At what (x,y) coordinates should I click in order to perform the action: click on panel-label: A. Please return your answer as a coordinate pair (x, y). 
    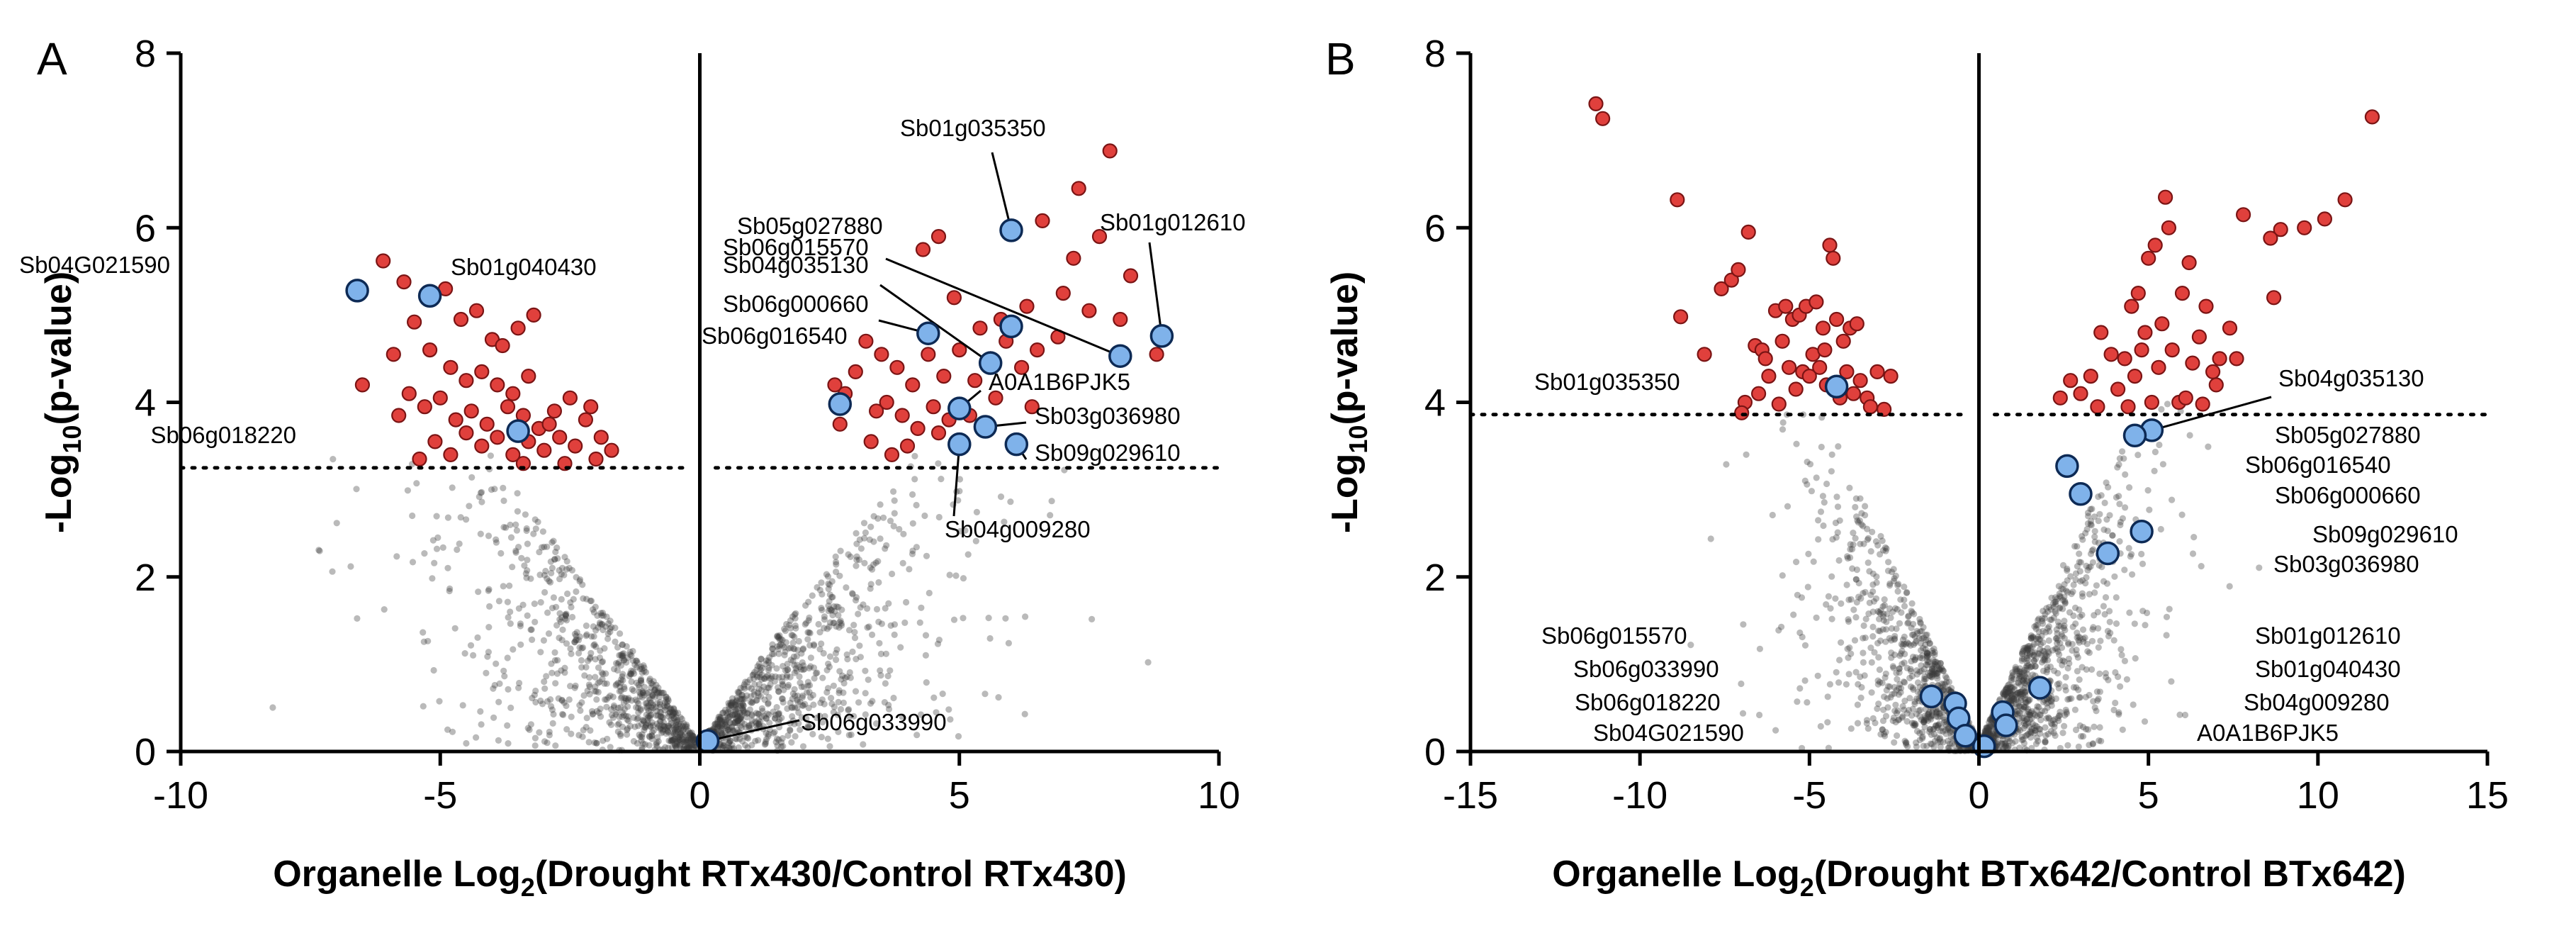
    Looking at the image, I should click on (52, 58).